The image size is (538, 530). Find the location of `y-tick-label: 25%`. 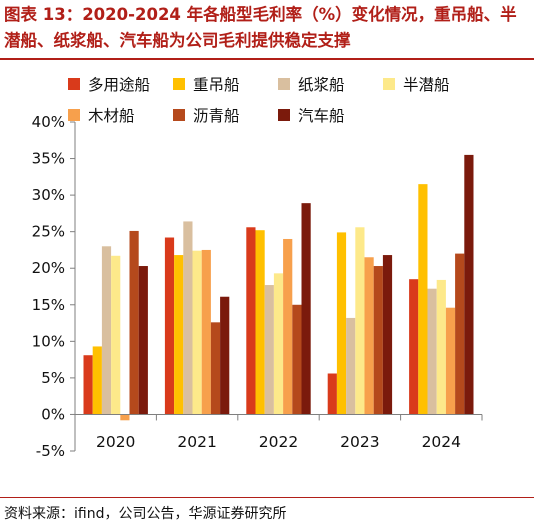

y-tick-label: 25% is located at coordinates (48, 232).